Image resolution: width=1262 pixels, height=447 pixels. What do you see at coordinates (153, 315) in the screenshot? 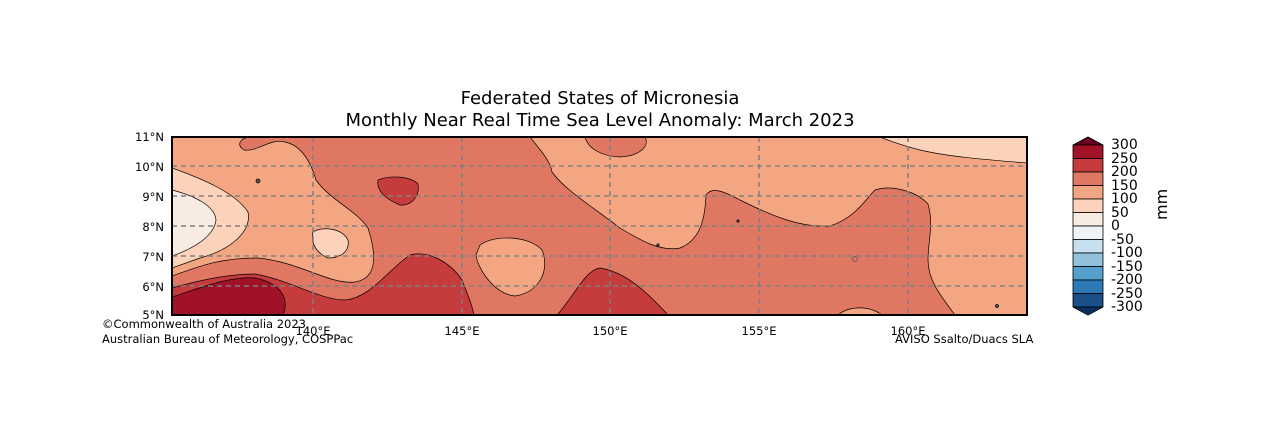
I see `lat-tick-label: 5°N` at bounding box center [153, 315].